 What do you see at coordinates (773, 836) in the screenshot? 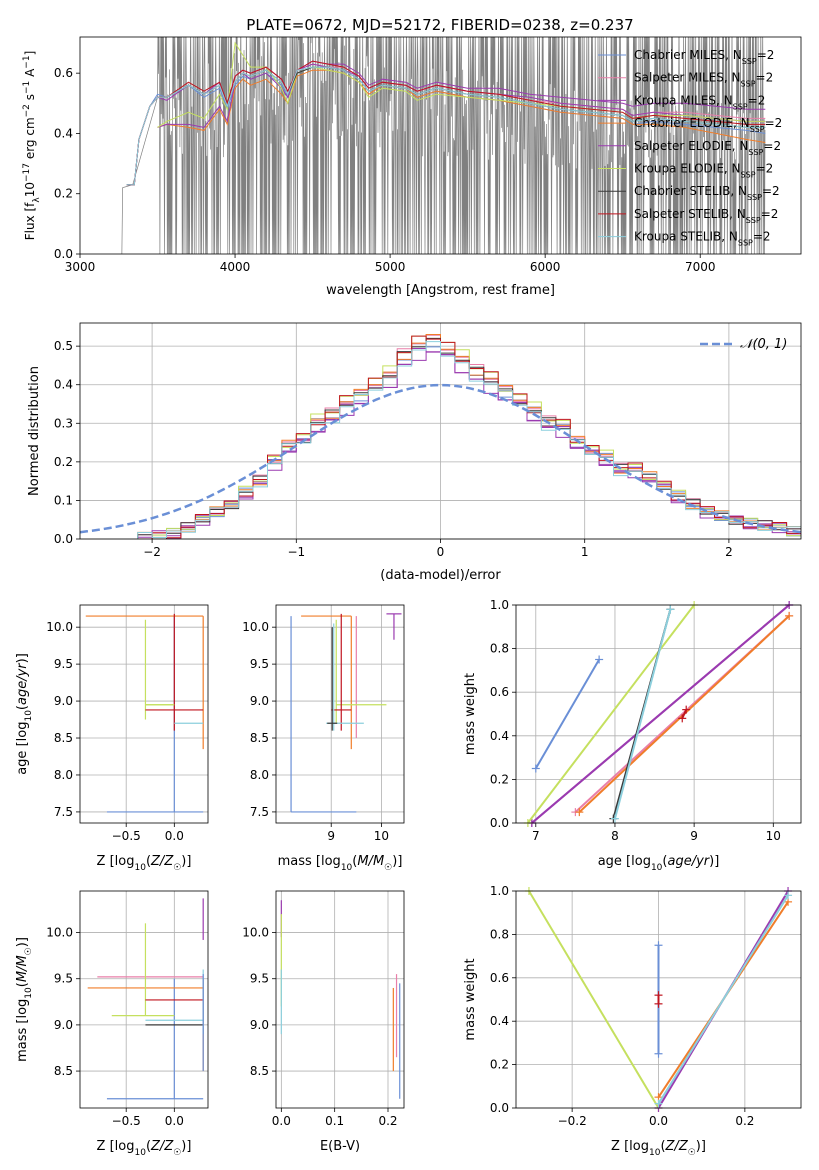
I see `x-tick-label: 10` at bounding box center [773, 836].